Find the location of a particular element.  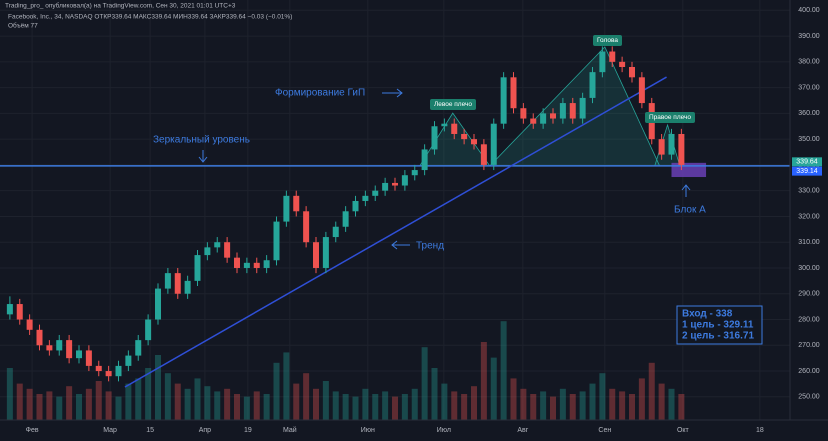

pattern-label: Правое плечо is located at coordinates (670, 117).